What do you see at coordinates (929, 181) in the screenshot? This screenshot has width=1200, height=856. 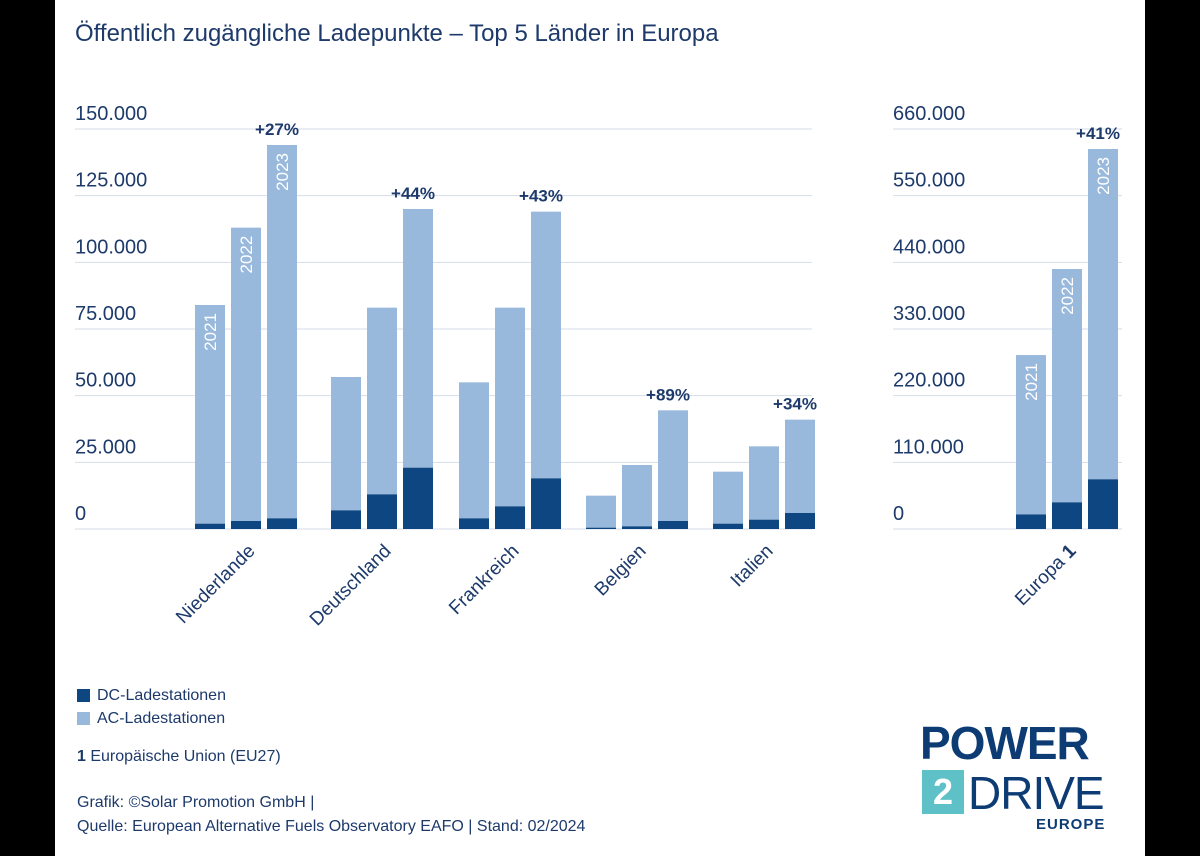 I see `y-tick-label-eu: 550.000` at bounding box center [929, 181].